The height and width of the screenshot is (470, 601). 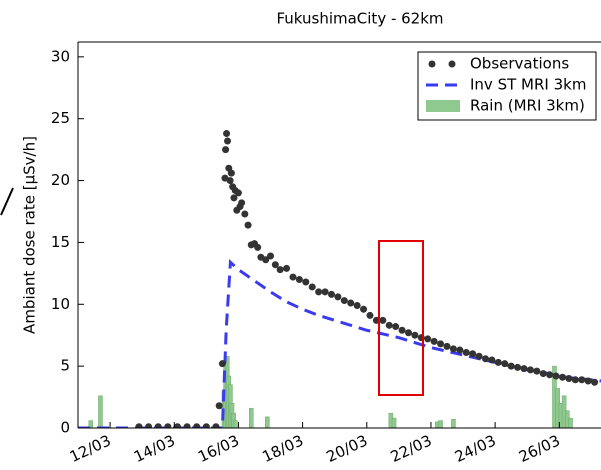 What do you see at coordinates (401, 318) in the screenshot?
I see `highlight-box` at bounding box center [401, 318].